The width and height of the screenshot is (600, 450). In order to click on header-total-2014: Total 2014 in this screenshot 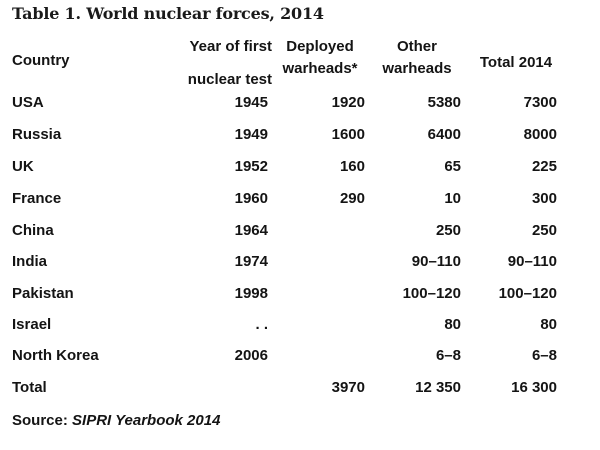, I will do `click(516, 62)`.